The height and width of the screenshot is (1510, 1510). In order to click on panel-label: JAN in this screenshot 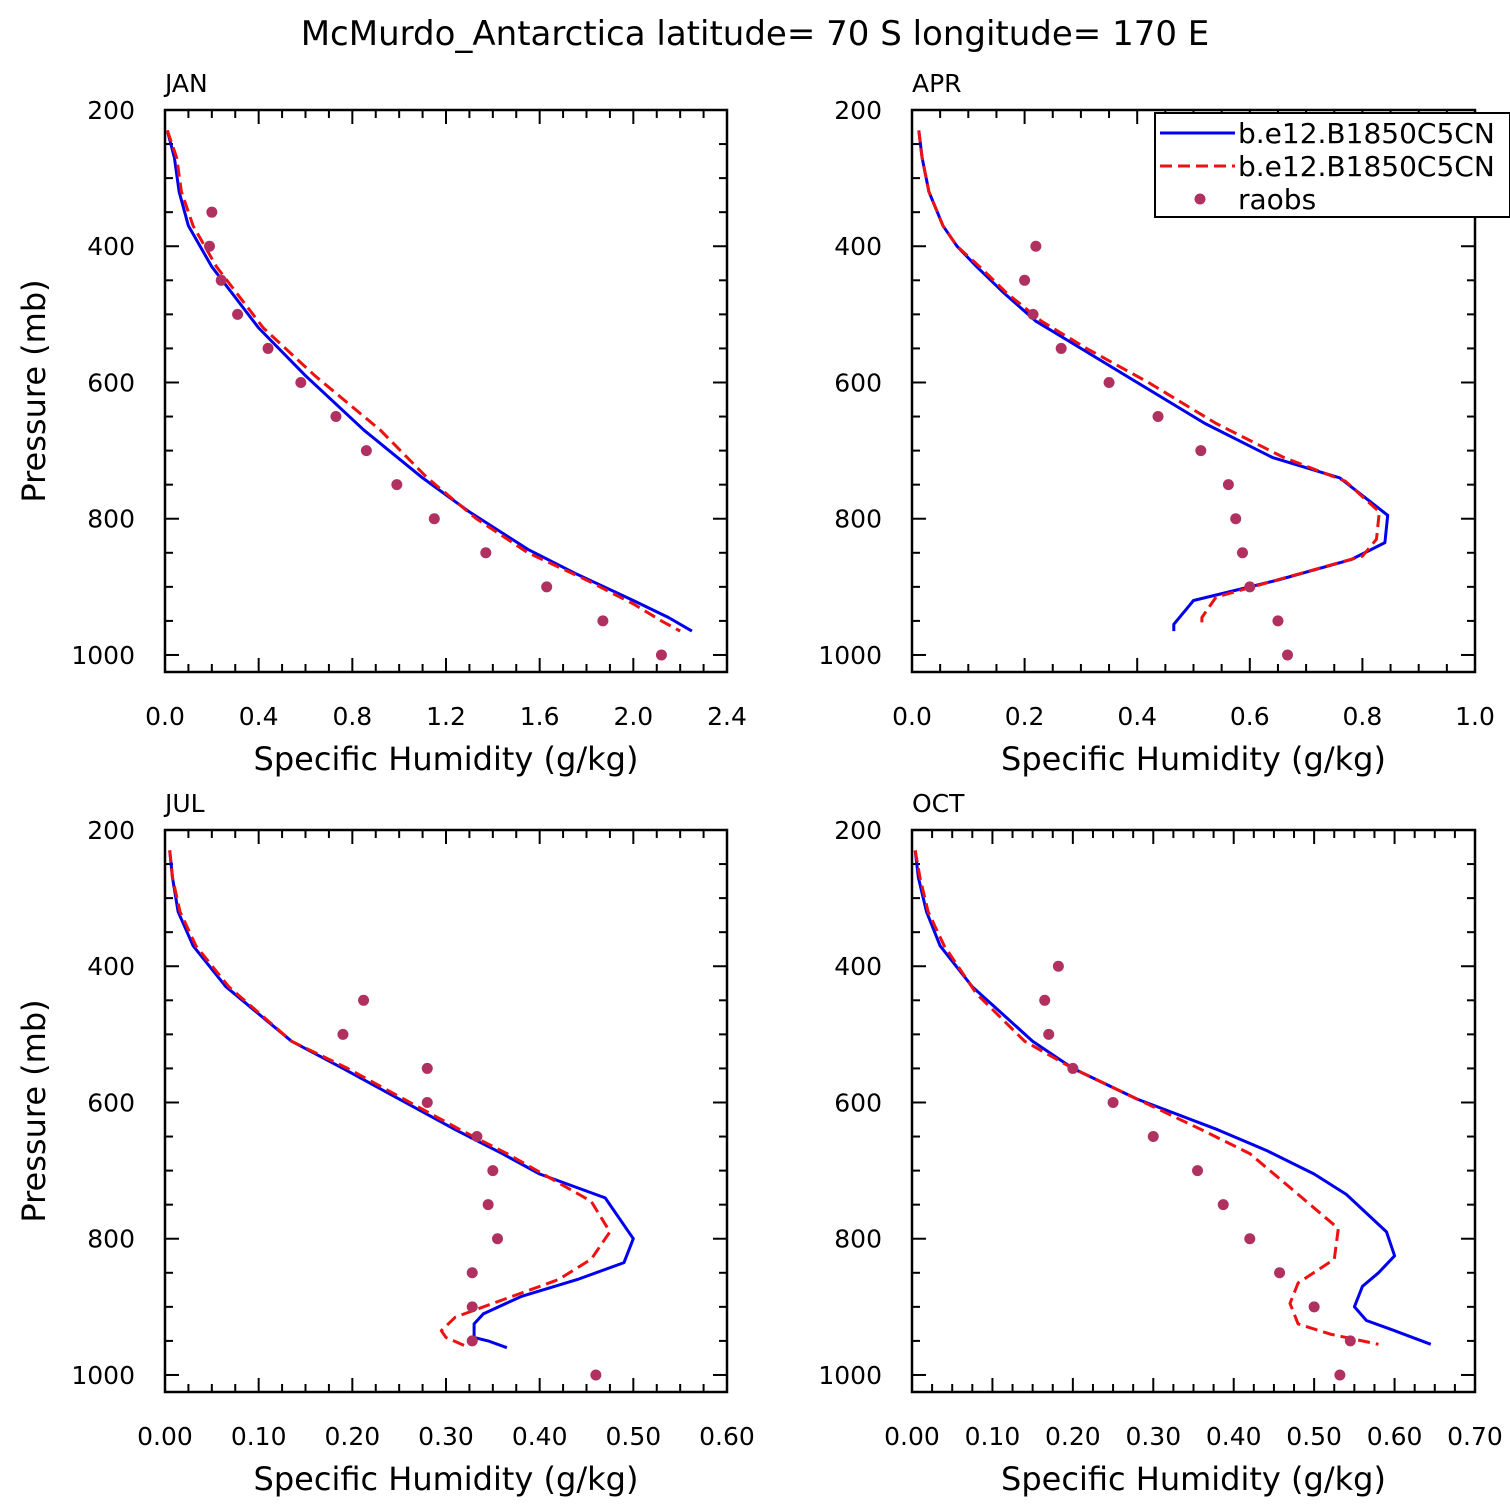, I will do `click(185, 83)`.